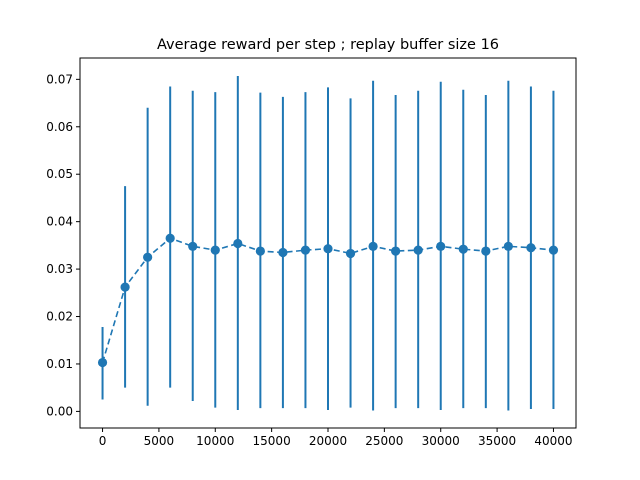 Image resolution: width=640 pixels, height=480 pixels. I want to click on x-tick-label: 0, so click(103, 441).